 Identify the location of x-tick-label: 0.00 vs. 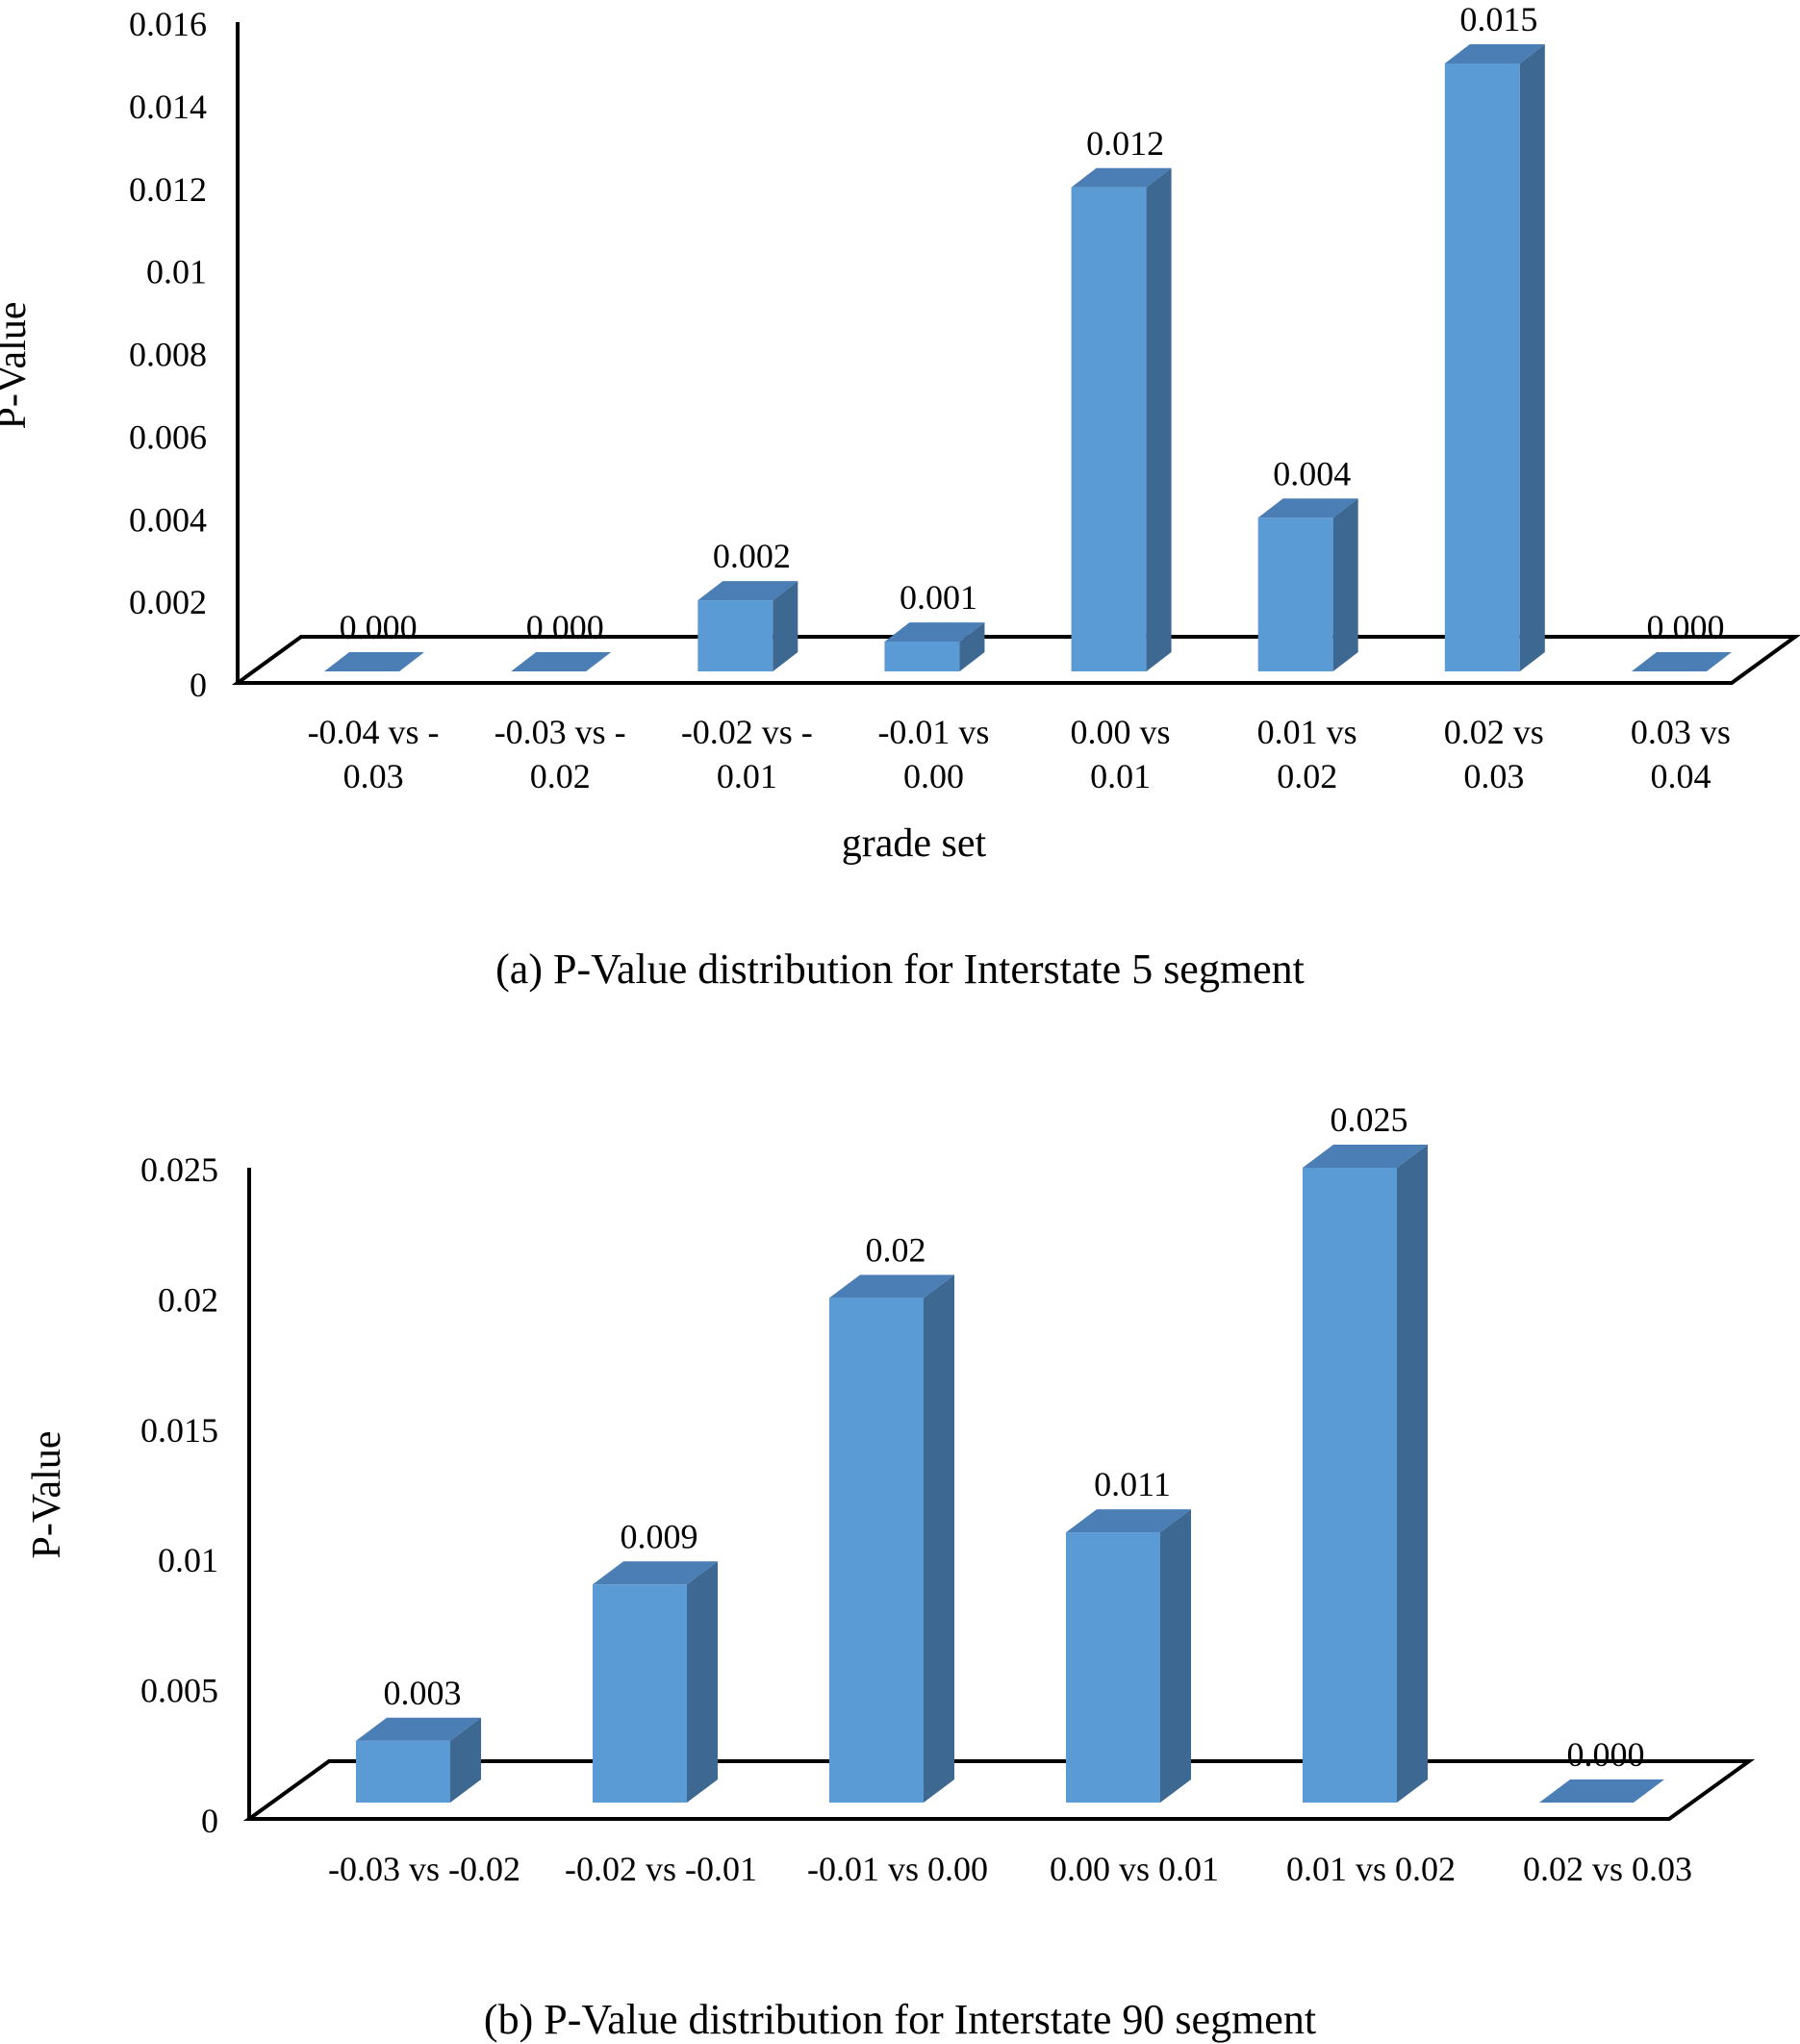
(1121, 732).